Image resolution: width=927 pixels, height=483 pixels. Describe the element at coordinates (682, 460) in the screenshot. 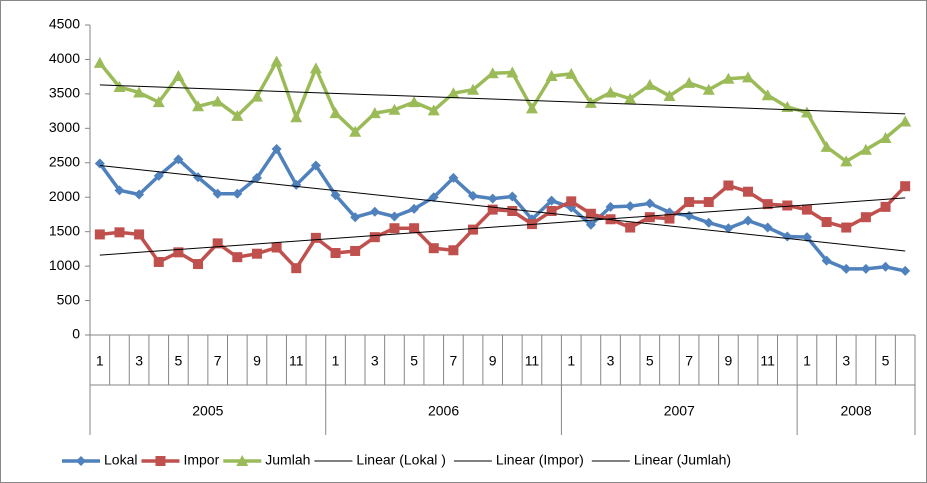

I see `legend-label: Linear (Jumlah)` at that location.